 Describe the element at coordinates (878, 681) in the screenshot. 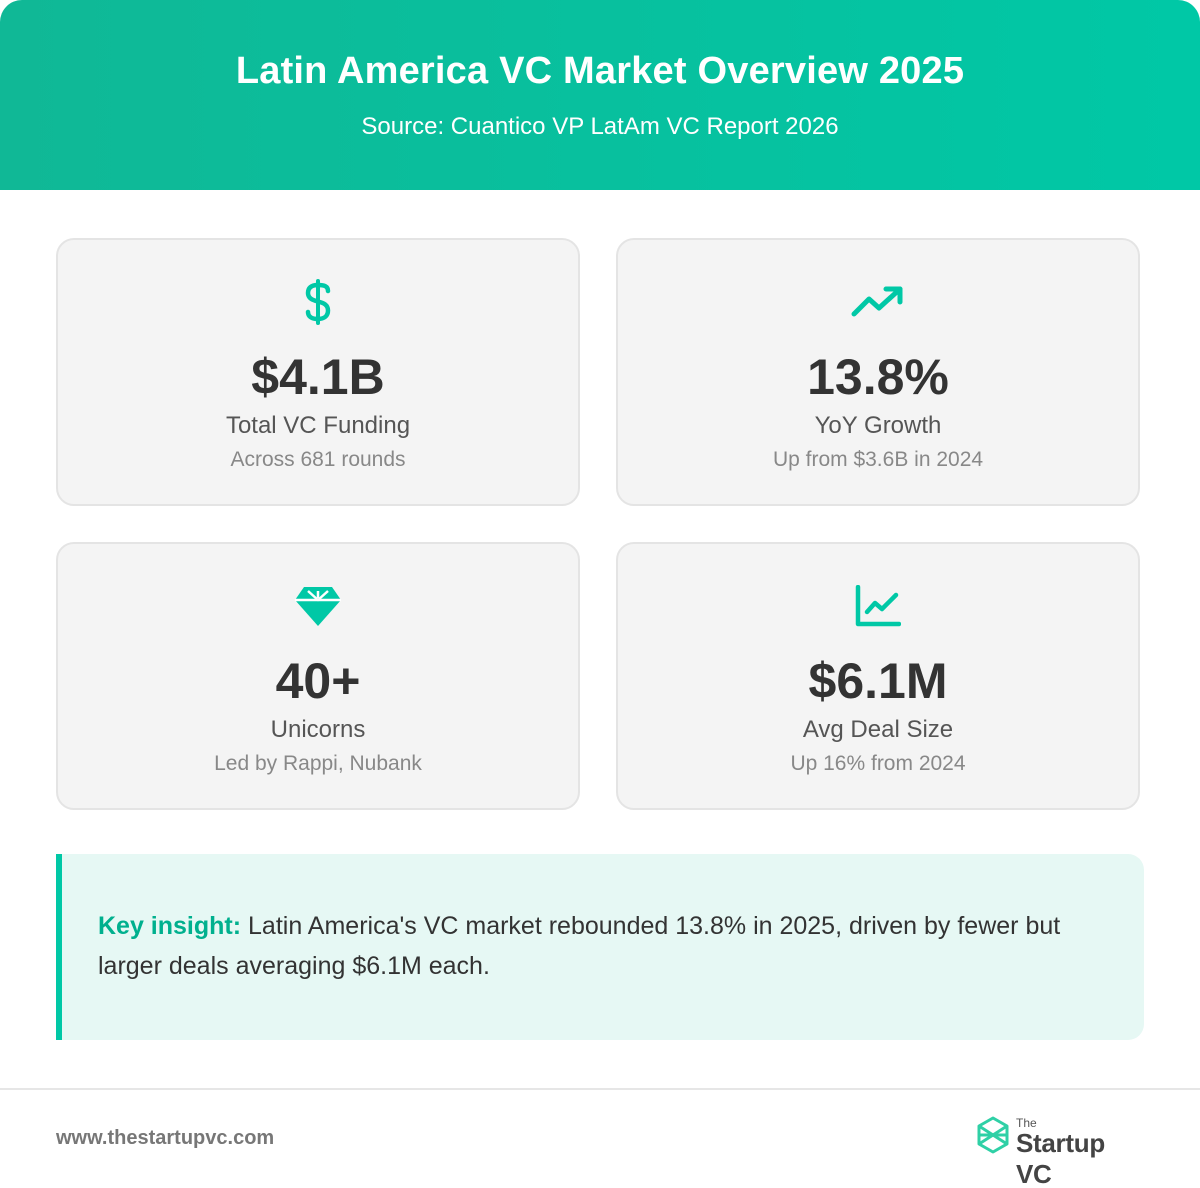

I see `stat-value: $6.1M` at that location.